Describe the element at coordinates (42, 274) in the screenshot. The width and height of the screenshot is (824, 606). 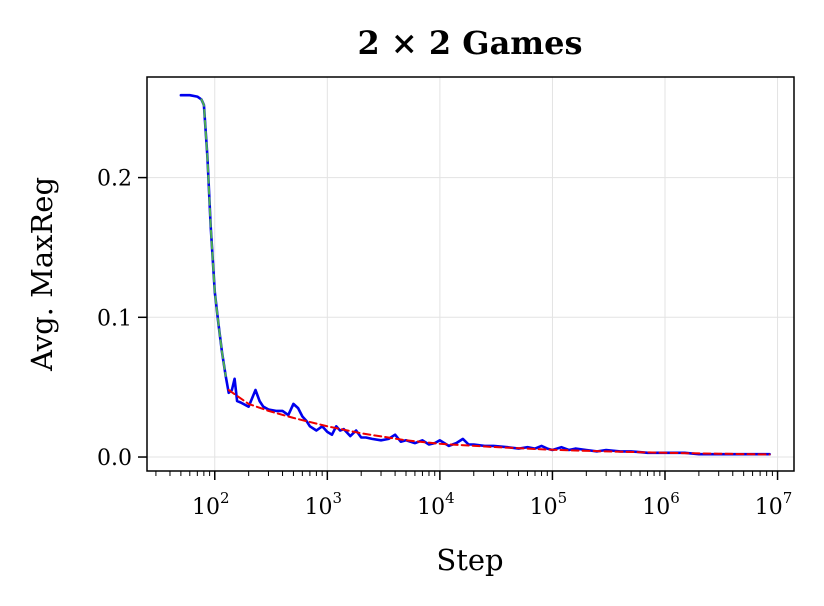
I see `y-axis-label: Avg. MaxReg` at that location.